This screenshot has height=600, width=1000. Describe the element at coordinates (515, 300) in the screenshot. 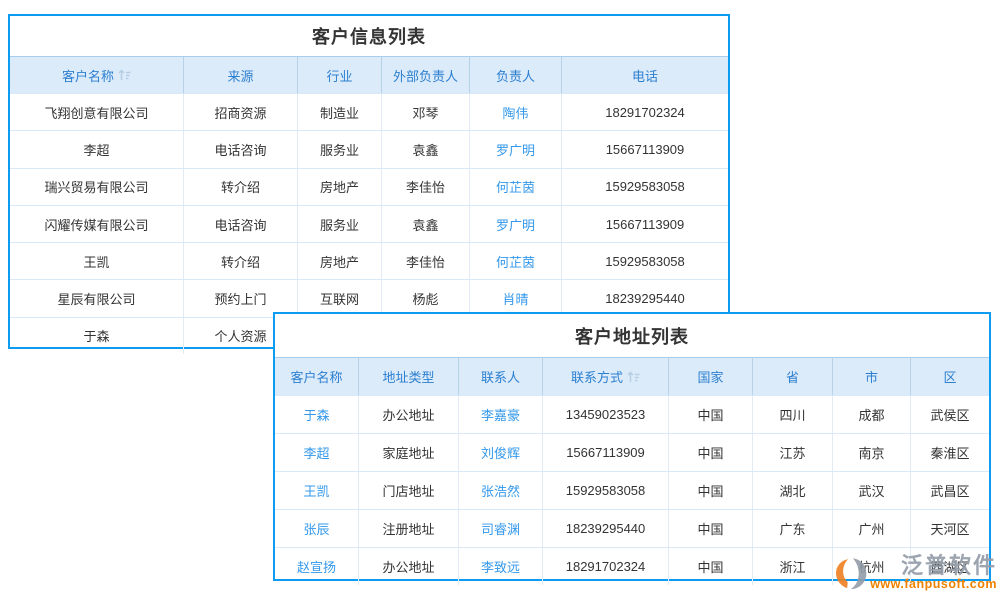

I see `cell-link: 肖晴` at that location.